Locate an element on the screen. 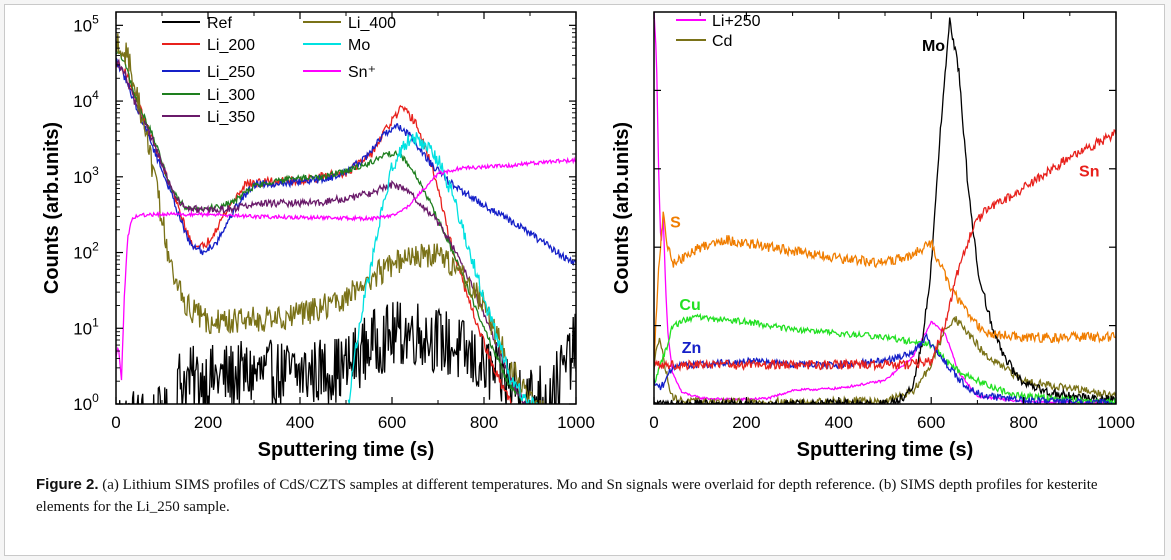 The height and width of the screenshot is (560, 1171). legend-entry-label: Li_300 is located at coordinates (231, 95).